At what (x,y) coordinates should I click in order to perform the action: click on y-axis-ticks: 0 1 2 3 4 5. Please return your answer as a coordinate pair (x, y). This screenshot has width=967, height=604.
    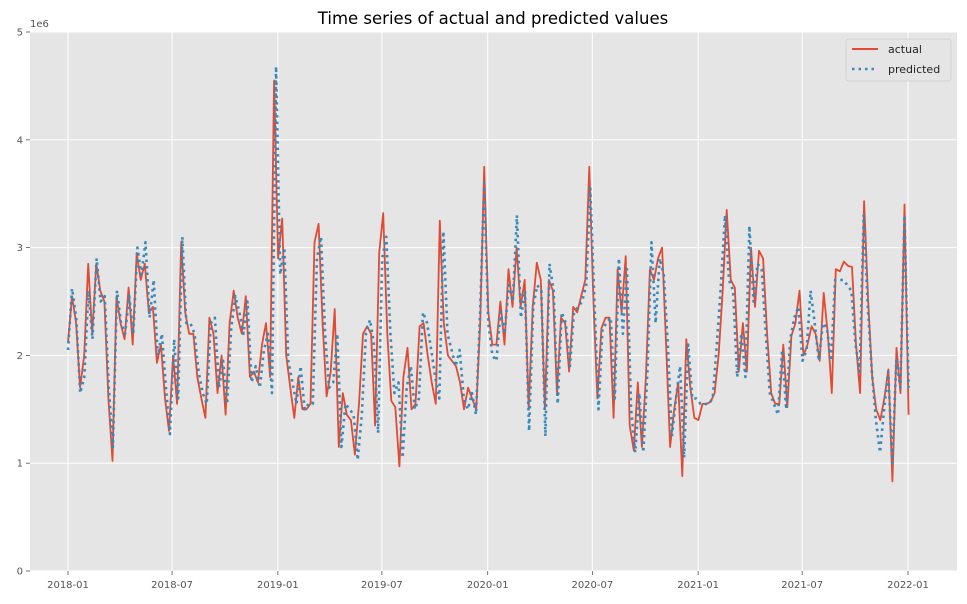
    Looking at the image, I should click on (23, 303).